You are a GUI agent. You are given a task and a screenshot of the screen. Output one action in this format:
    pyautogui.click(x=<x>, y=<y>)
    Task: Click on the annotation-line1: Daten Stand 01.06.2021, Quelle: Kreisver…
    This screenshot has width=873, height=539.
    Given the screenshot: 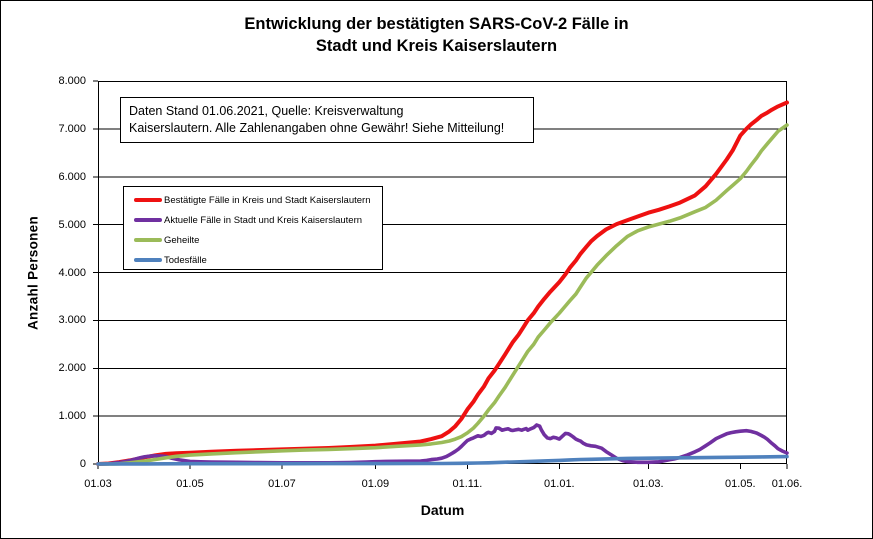 What is the action you would take?
    pyautogui.click(x=266, y=111)
    